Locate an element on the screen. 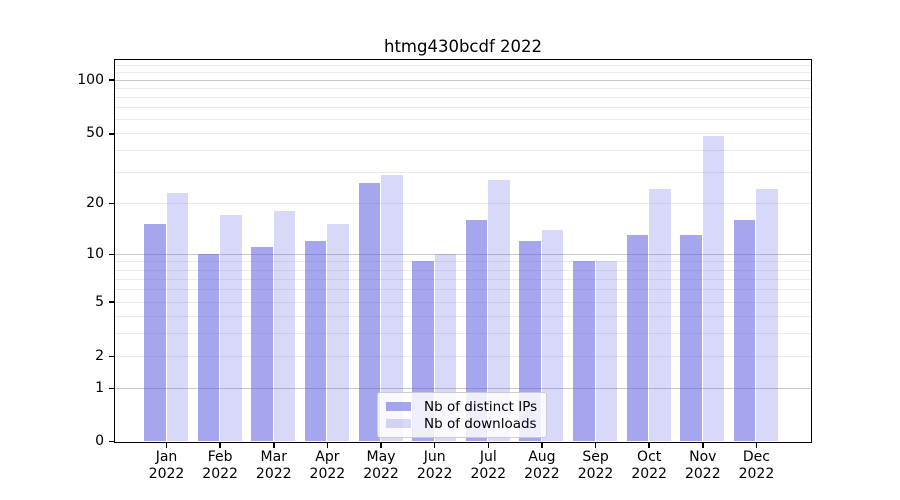  x-tick-oct is located at coordinates (649, 445).